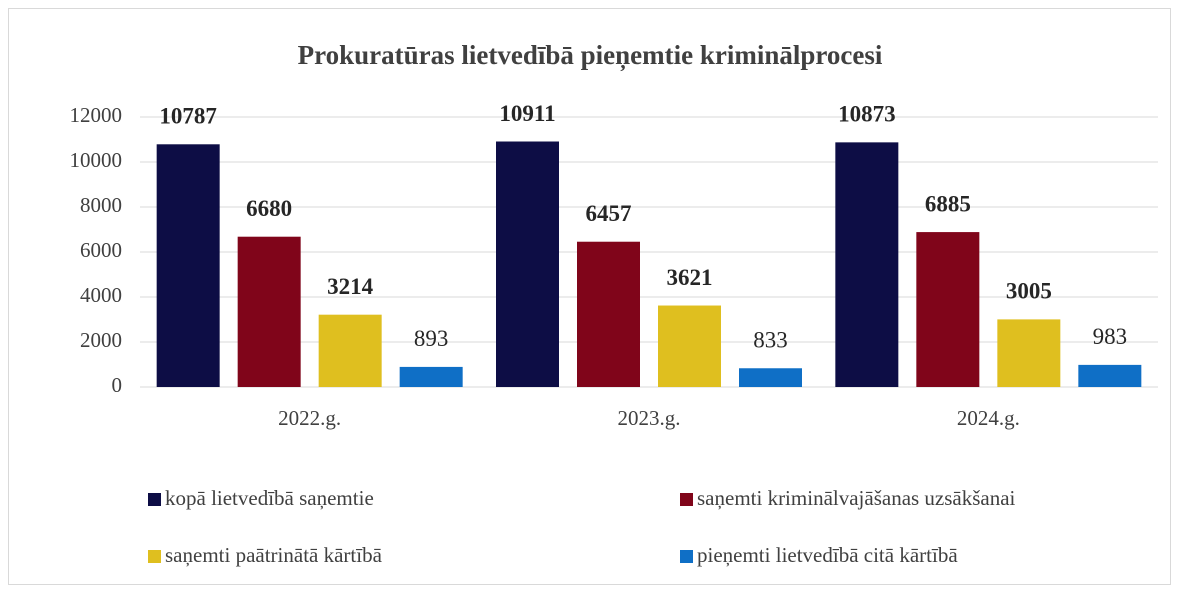  I want to click on value-label: 6457, so click(609, 213).